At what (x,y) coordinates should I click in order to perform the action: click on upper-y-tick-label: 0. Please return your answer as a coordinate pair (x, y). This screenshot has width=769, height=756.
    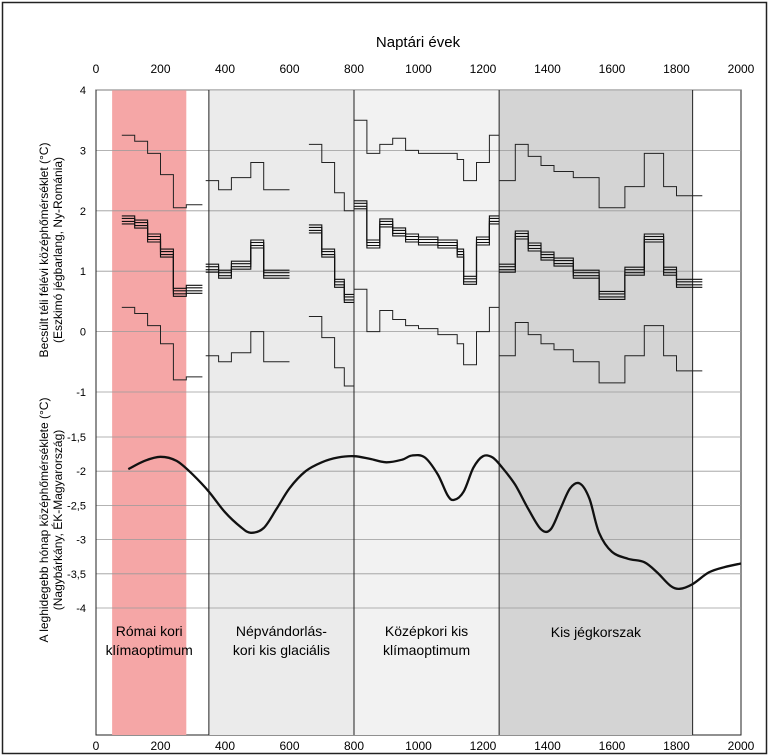
    Looking at the image, I should click on (83, 333).